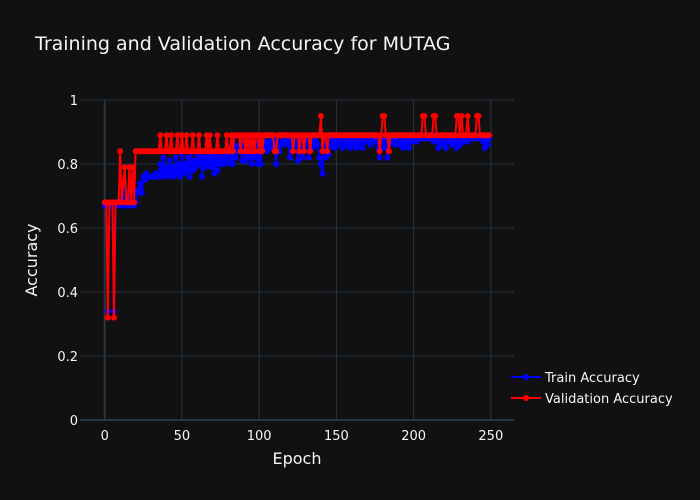 Image resolution: width=700 pixels, height=500 pixels. I want to click on y-tick-label: 0.6, so click(67, 229).